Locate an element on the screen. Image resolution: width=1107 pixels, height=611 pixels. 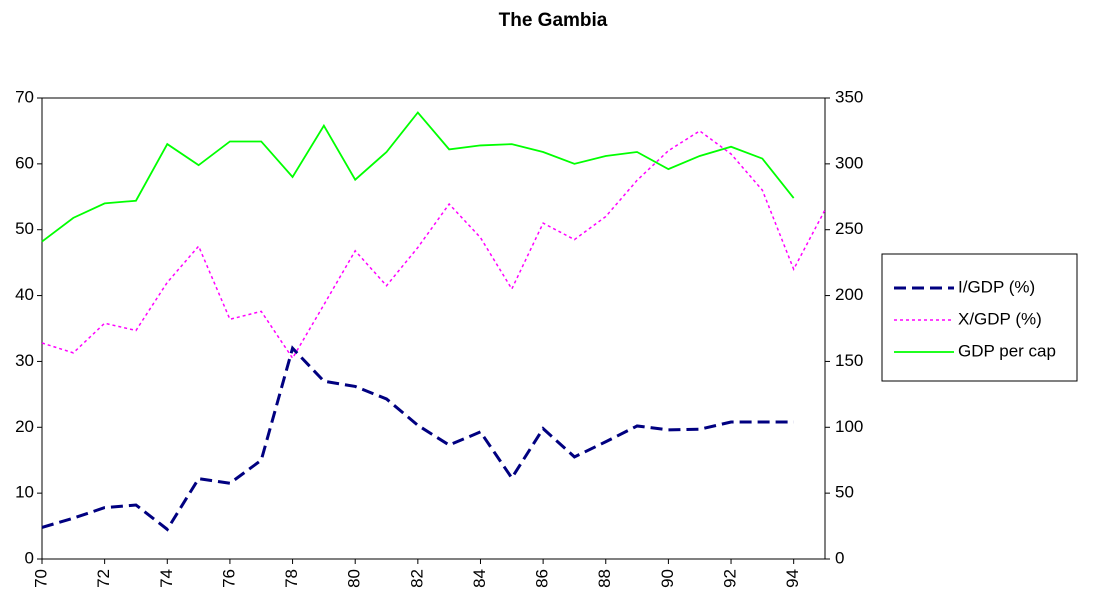
legend-label: I/GDP (%) is located at coordinates (996, 286).